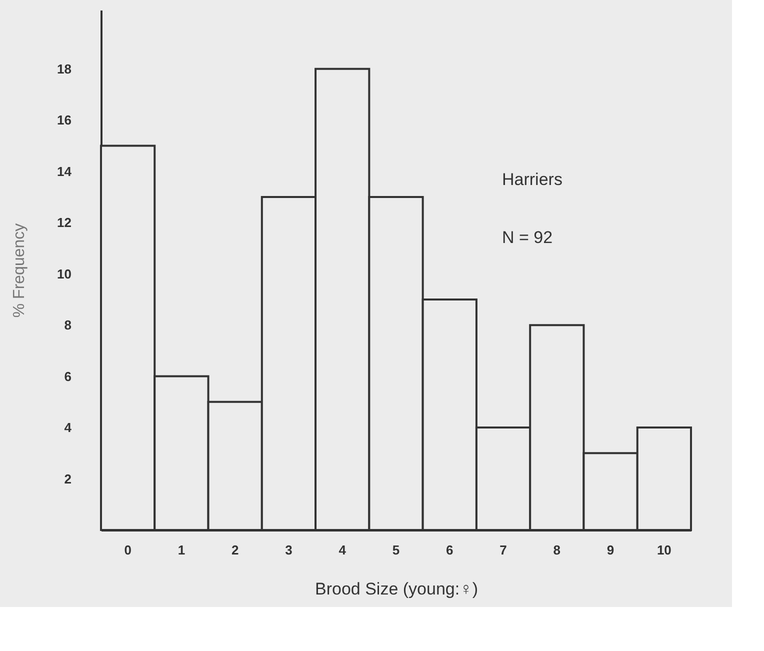 The width and height of the screenshot is (764, 651). What do you see at coordinates (664, 550) in the screenshot?
I see `x-tick-label: 10` at bounding box center [664, 550].